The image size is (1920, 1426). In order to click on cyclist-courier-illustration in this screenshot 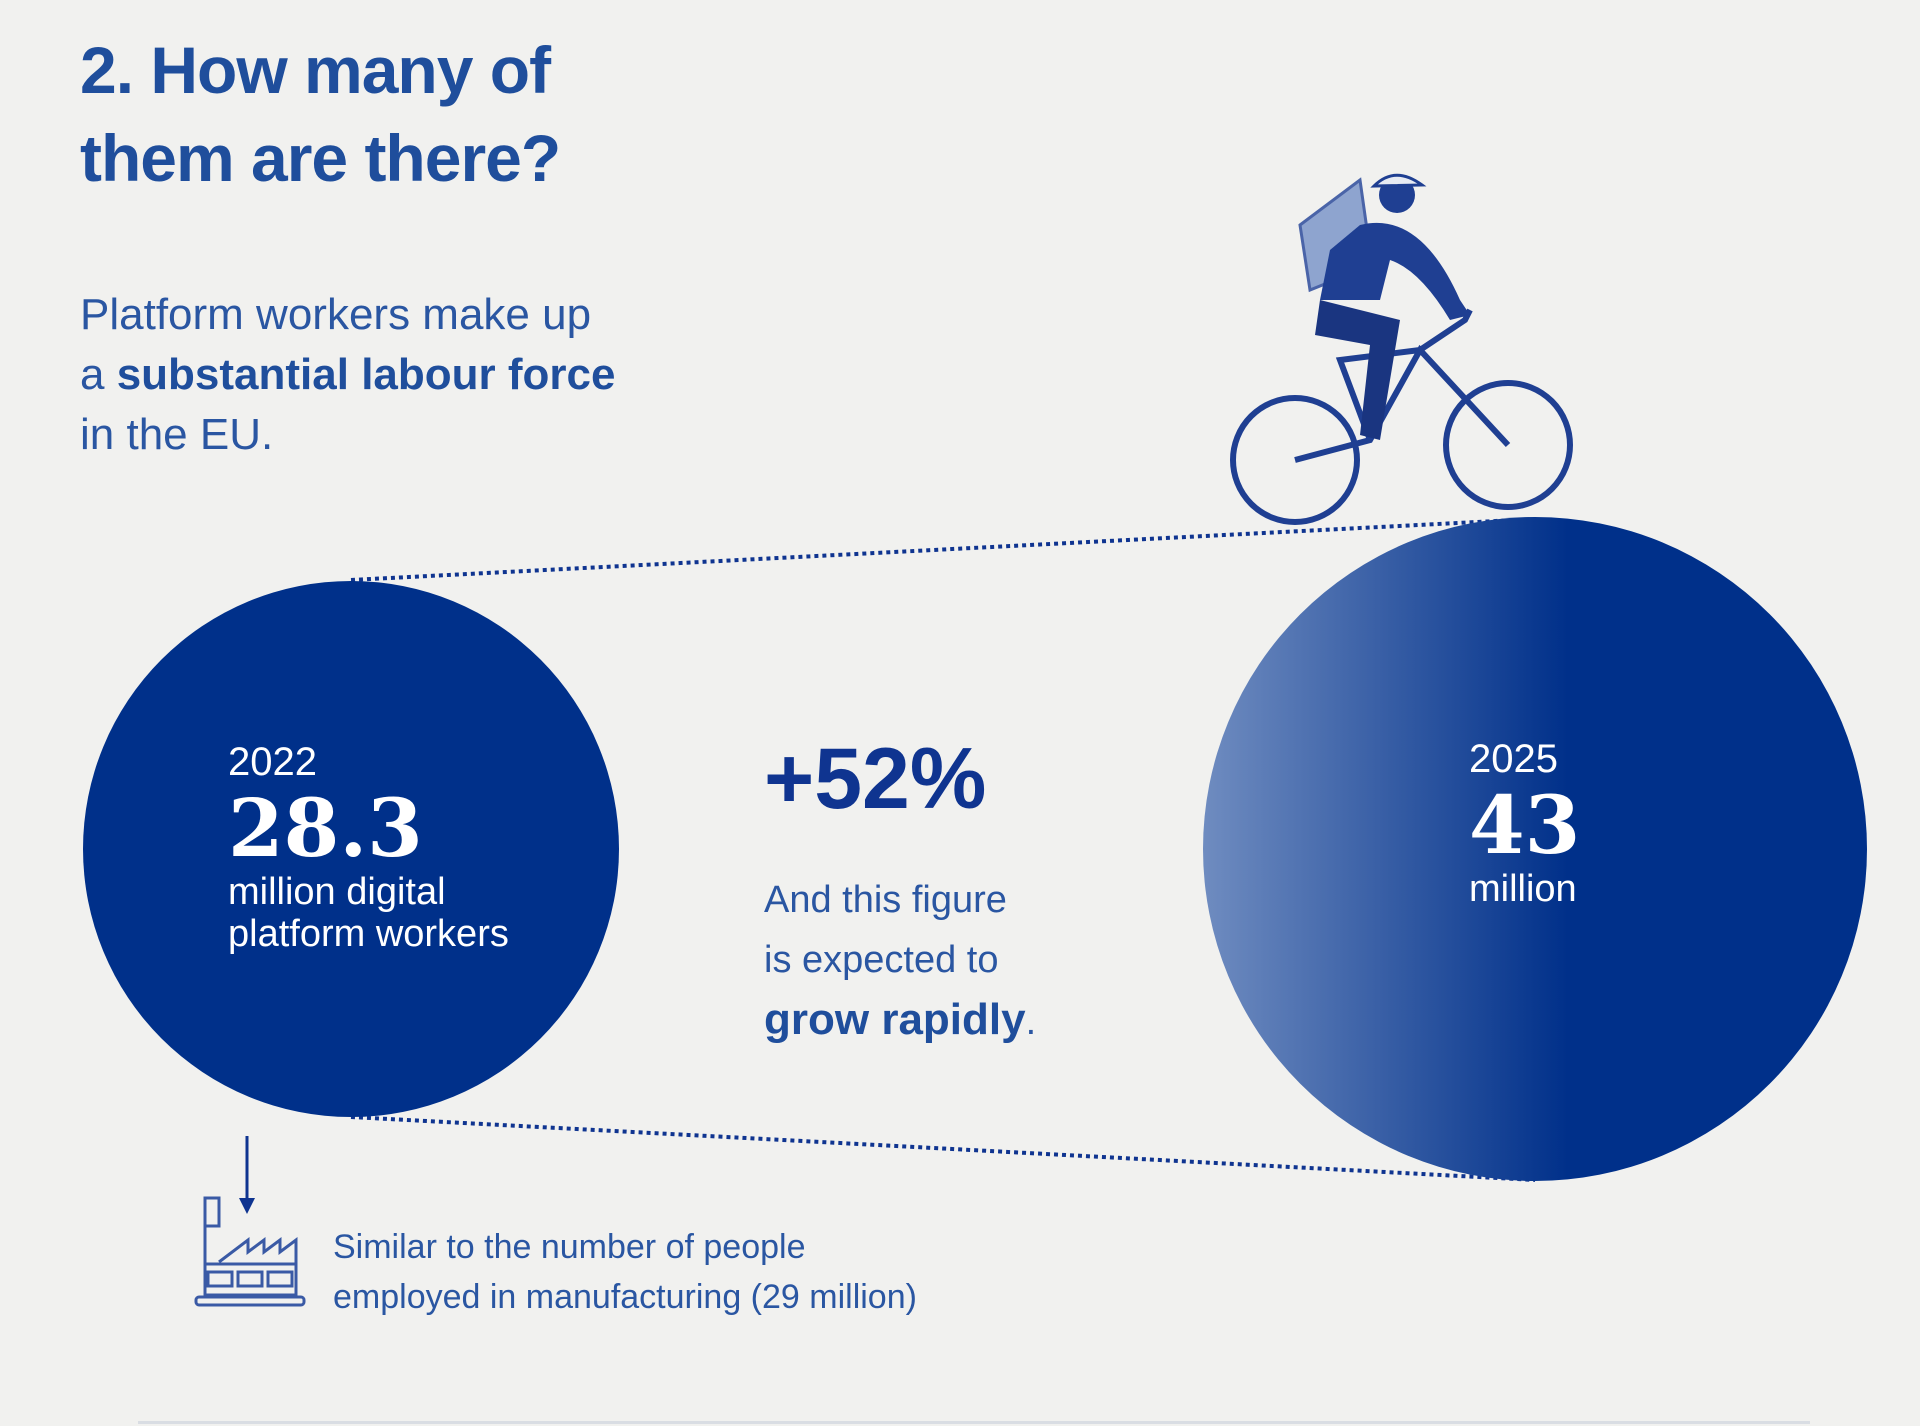, I will do `click(1401, 349)`.